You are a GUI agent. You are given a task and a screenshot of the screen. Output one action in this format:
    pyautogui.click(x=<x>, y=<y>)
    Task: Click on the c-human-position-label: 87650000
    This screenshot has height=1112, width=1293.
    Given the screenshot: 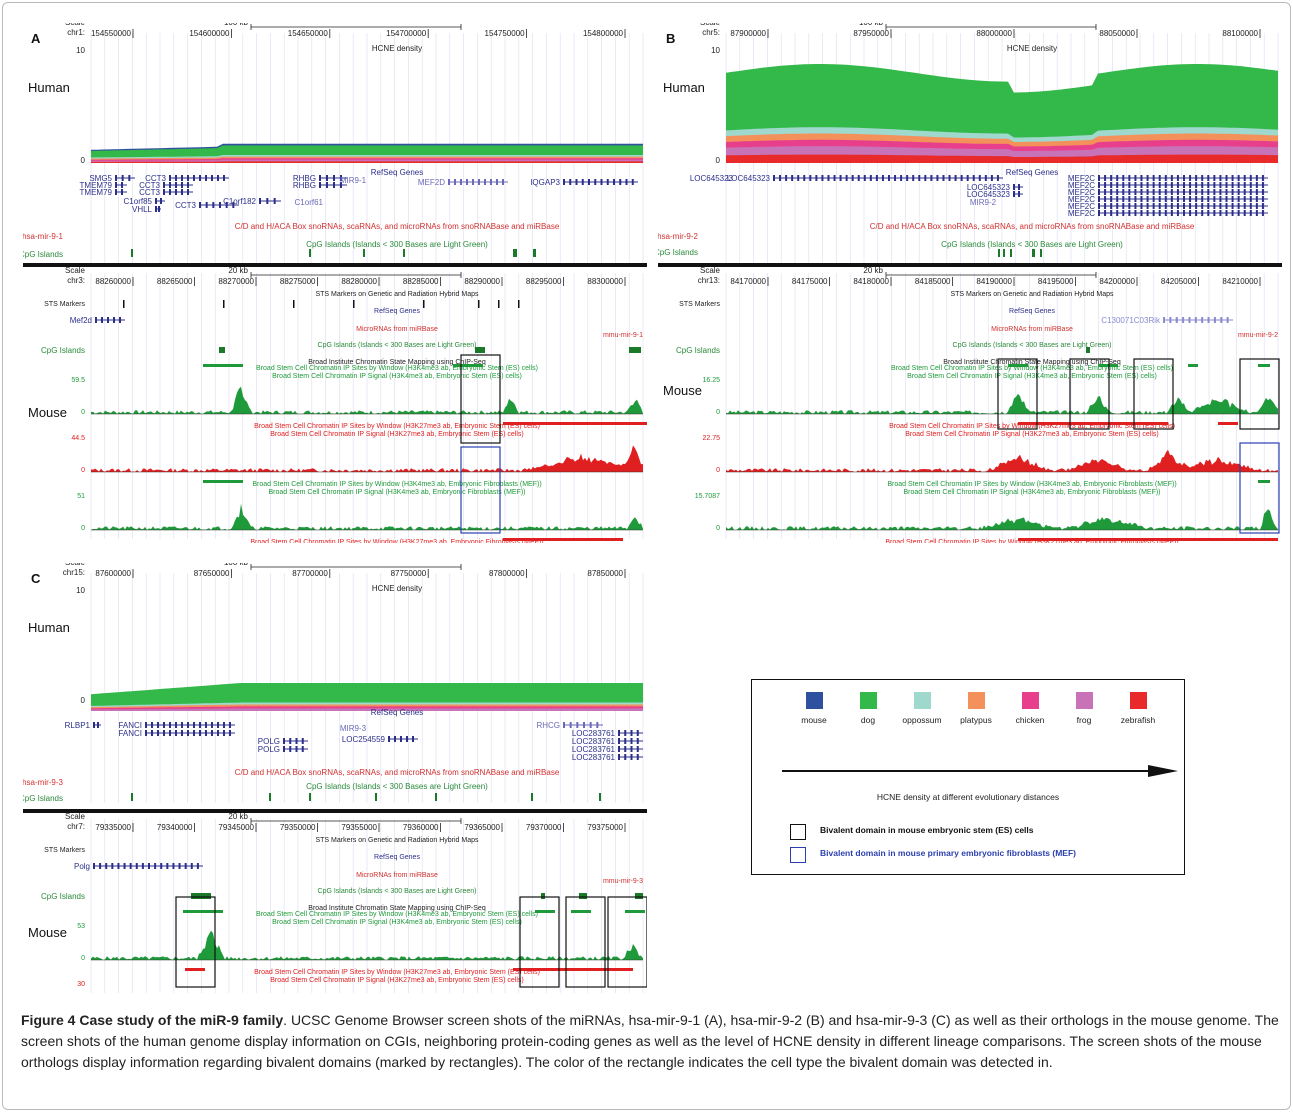 What is the action you would take?
    pyautogui.click(x=212, y=573)
    